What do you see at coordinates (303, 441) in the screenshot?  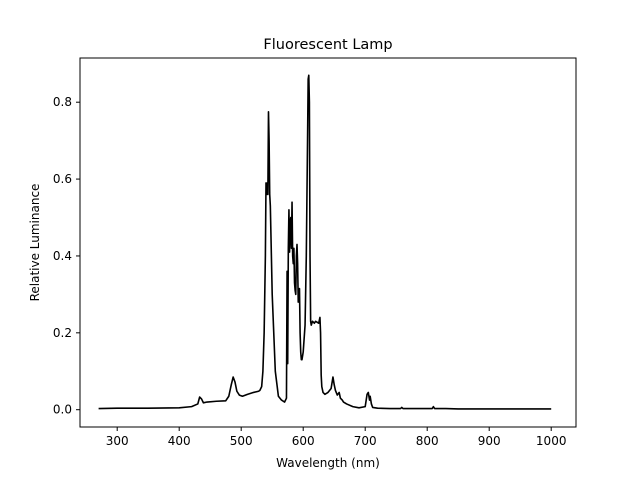 I see `x-tick-label: 600` at bounding box center [303, 441].